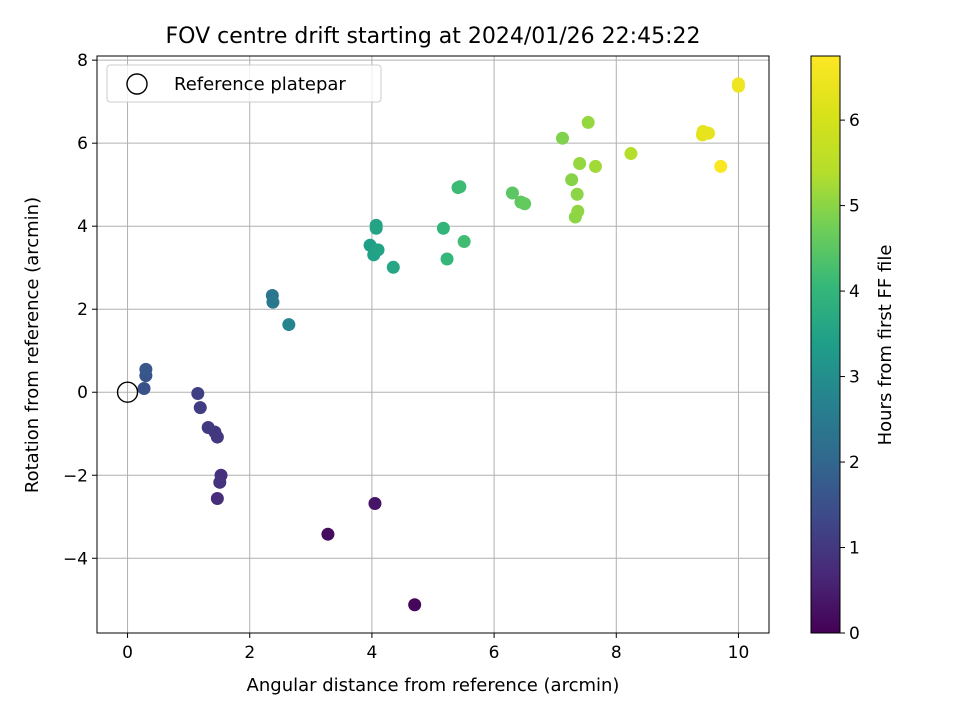  Describe the element at coordinates (371, 653) in the screenshot. I see `x-tick-label: 4` at that location.